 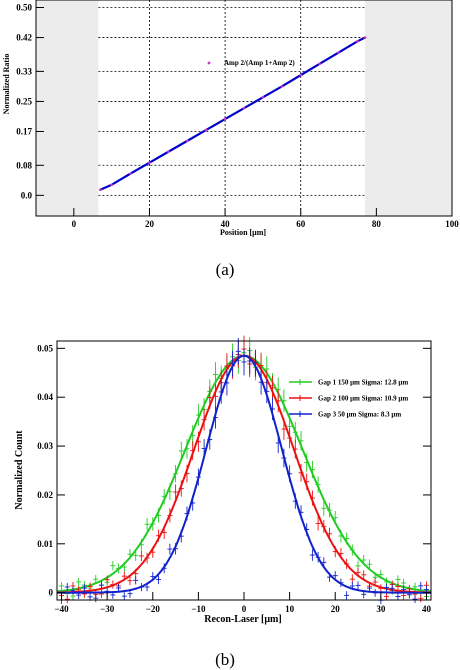 What do you see at coordinates (24, 165) in the screenshot?
I see `chart-a-ytick-label-1: 0.08` at bounding box center [24, 165].